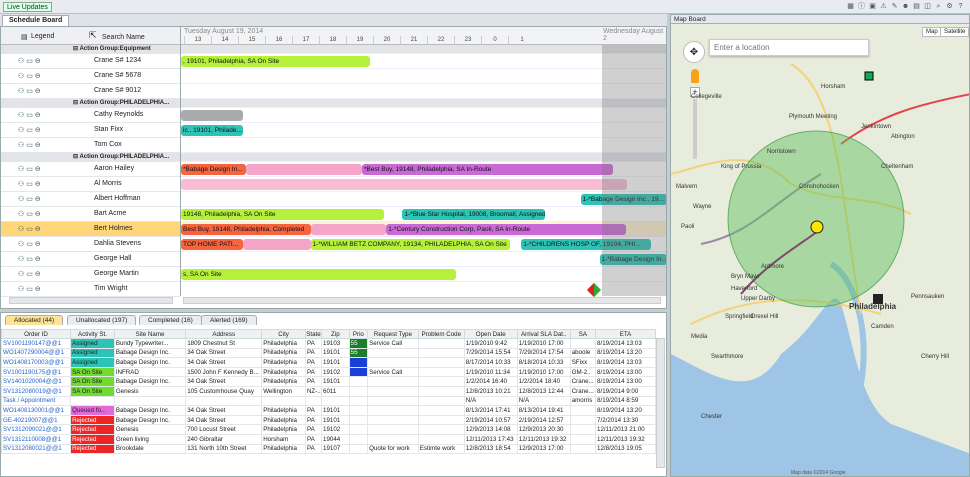 The image size is (970, 477). I want to click on column-header: Address, so click(224, 334).